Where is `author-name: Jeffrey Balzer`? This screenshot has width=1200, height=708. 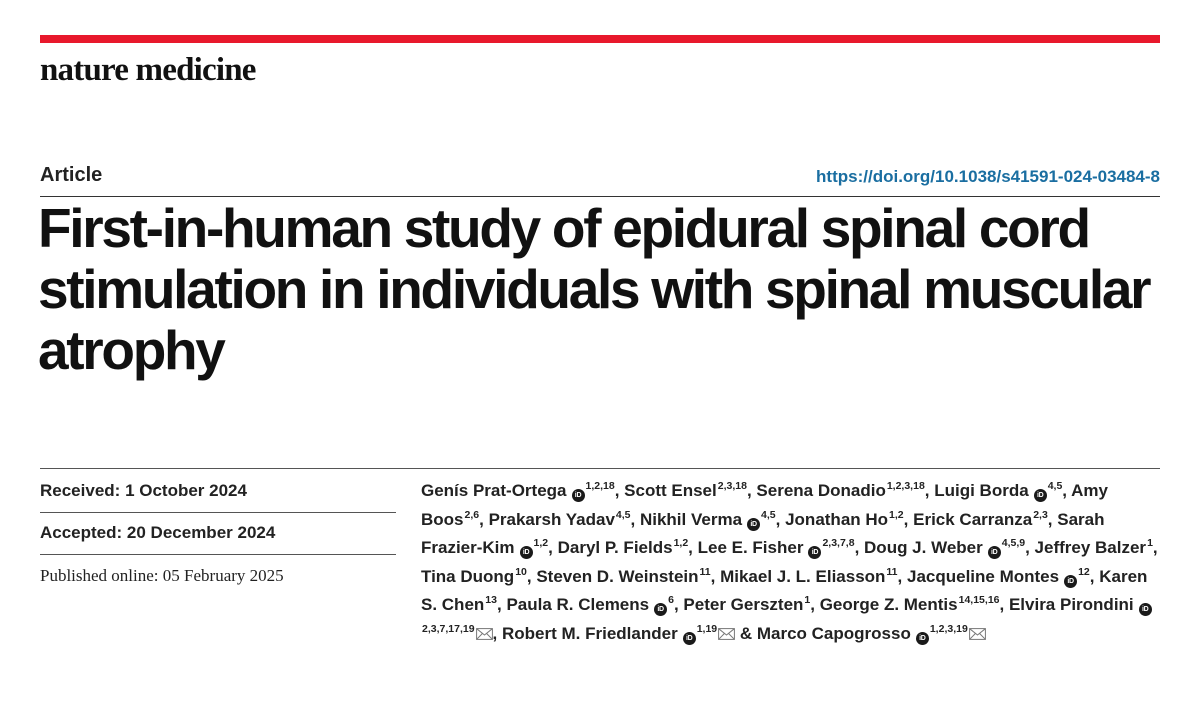 author-name: Jeffrey Balzer is located at coordinates (1090, 548).